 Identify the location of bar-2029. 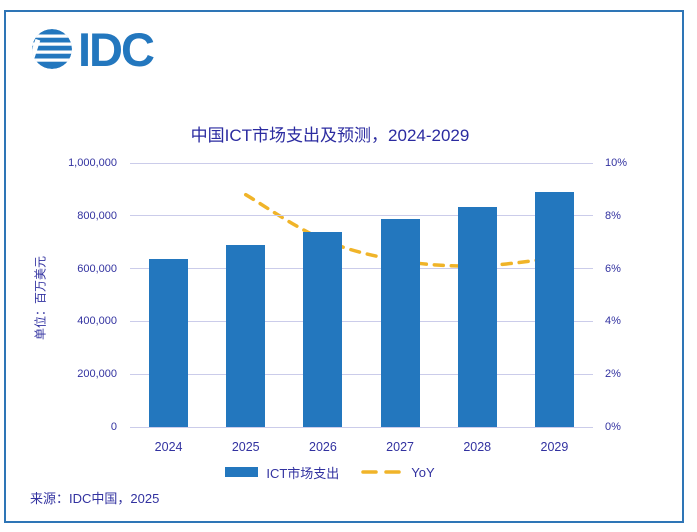
(554, 309).